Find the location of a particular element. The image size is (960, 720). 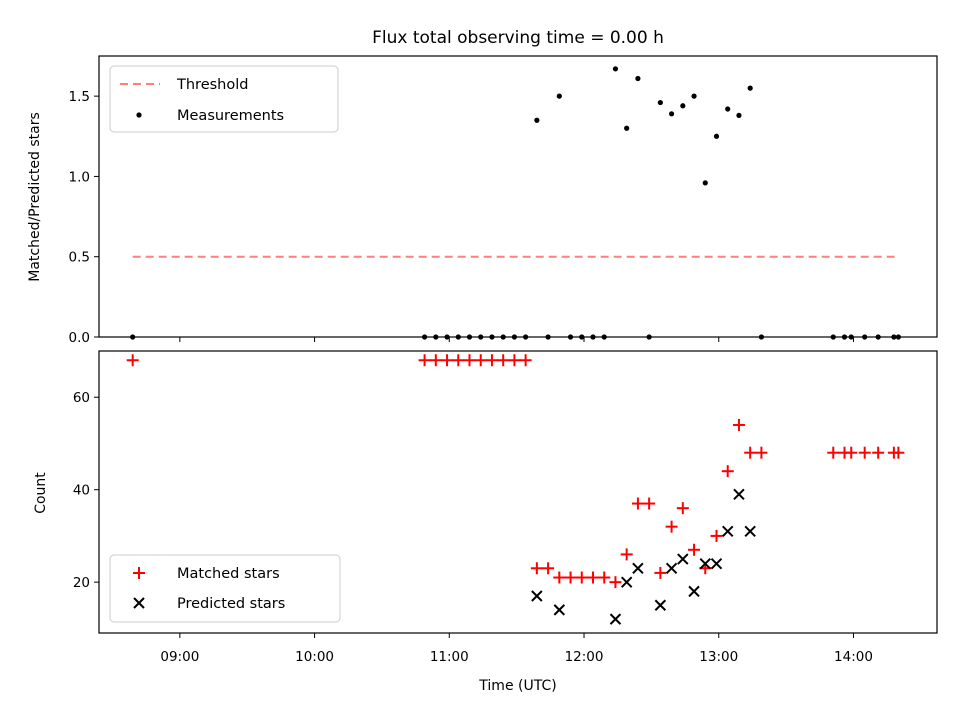

legend-predicted-label: Predicted stars is located at coordinates (231, 604).